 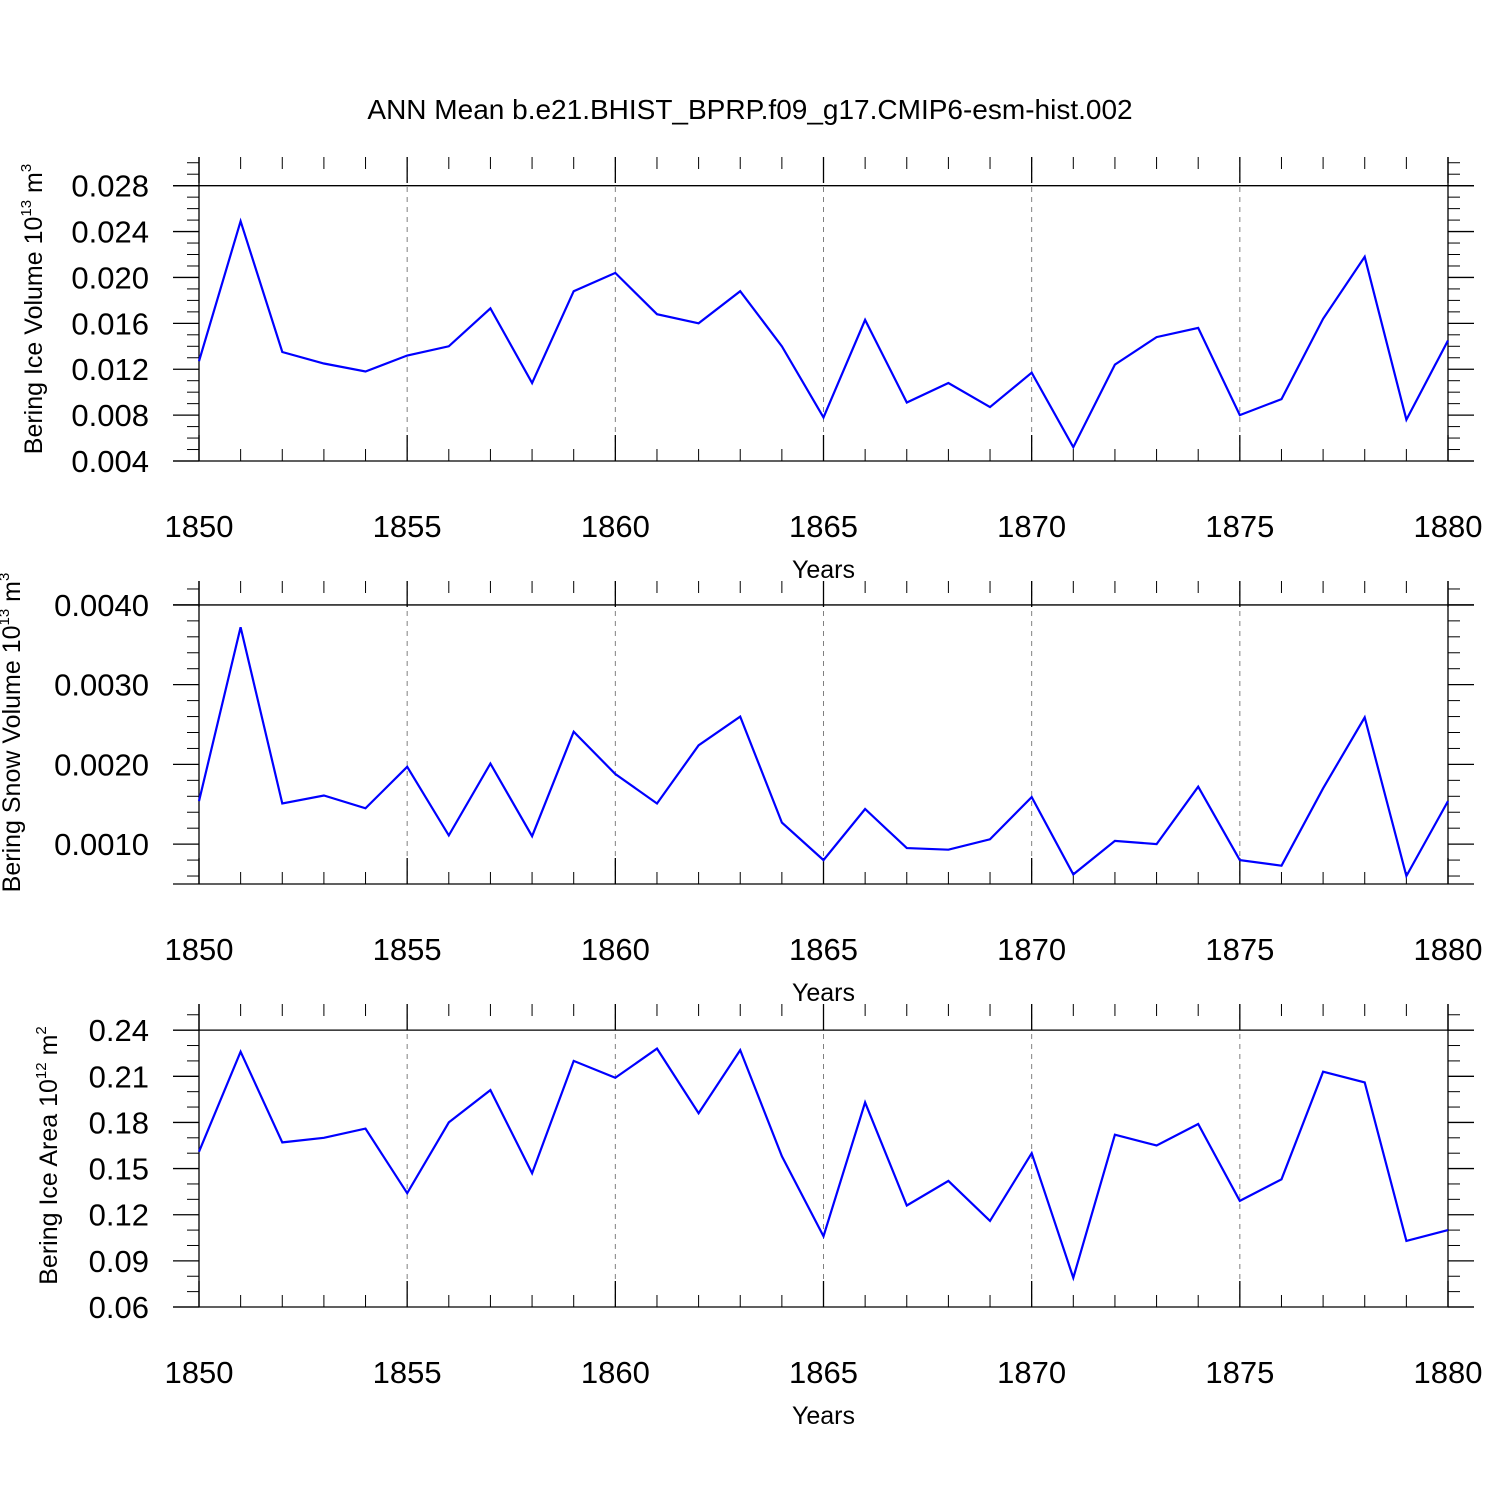 I want to click on y-tick-label: 0.004, so click(x=110, y=461).